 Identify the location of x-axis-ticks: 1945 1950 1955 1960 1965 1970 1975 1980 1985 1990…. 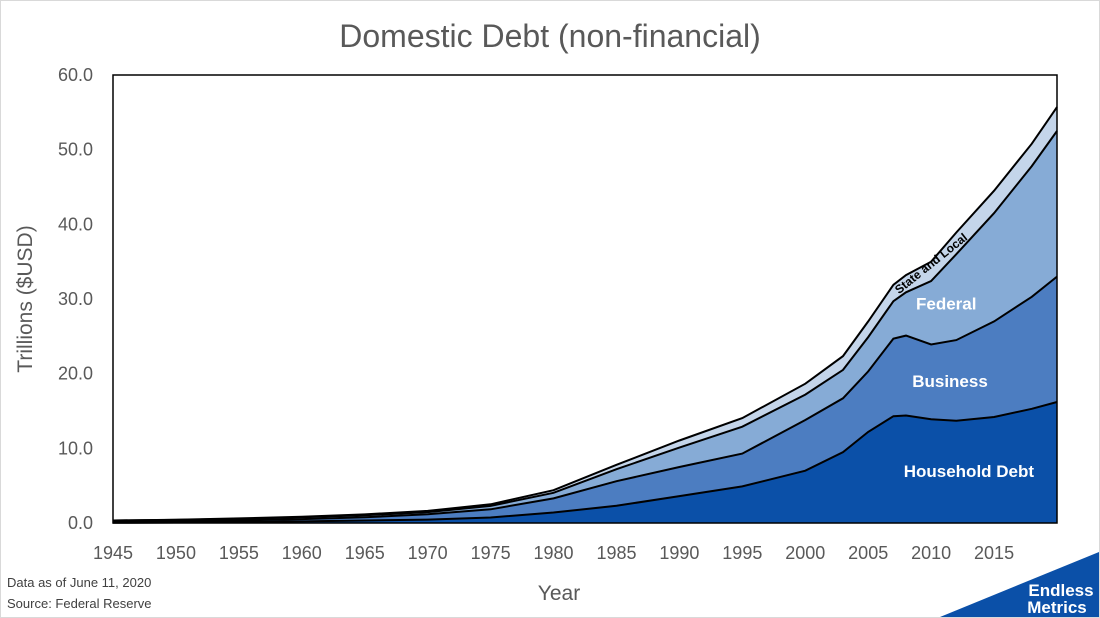
(553, 553).